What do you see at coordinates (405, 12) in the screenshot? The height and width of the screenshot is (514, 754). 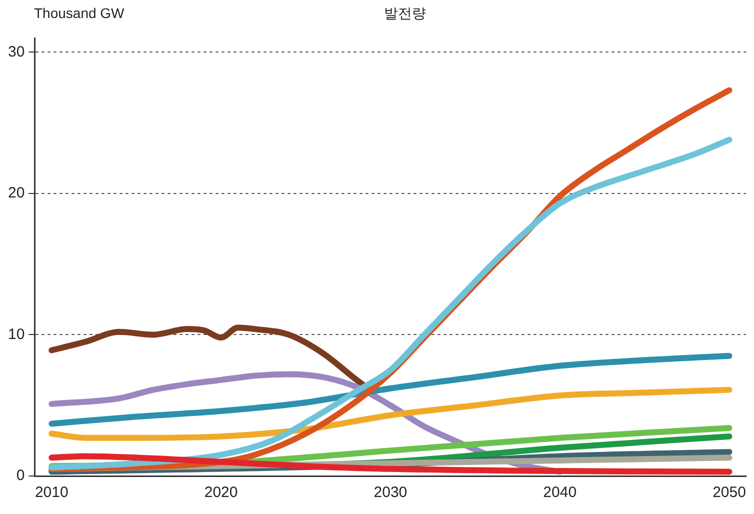 I see `chart-title: 발전량` at bounding box center [405, 12].